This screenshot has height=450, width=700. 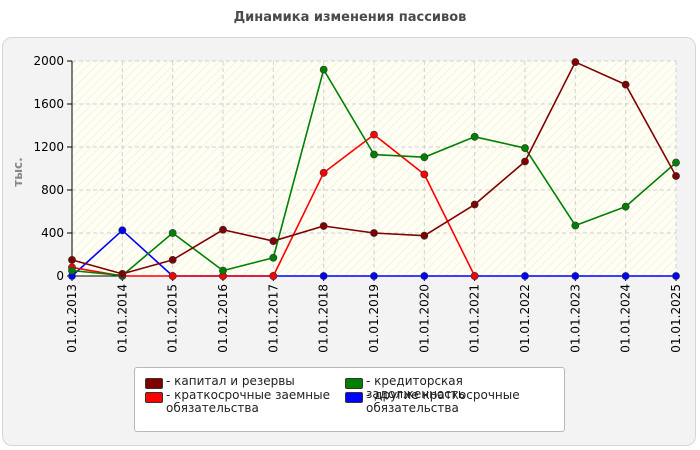 I want to click on y-tick-label: 1200, so click(x=48, y=147).